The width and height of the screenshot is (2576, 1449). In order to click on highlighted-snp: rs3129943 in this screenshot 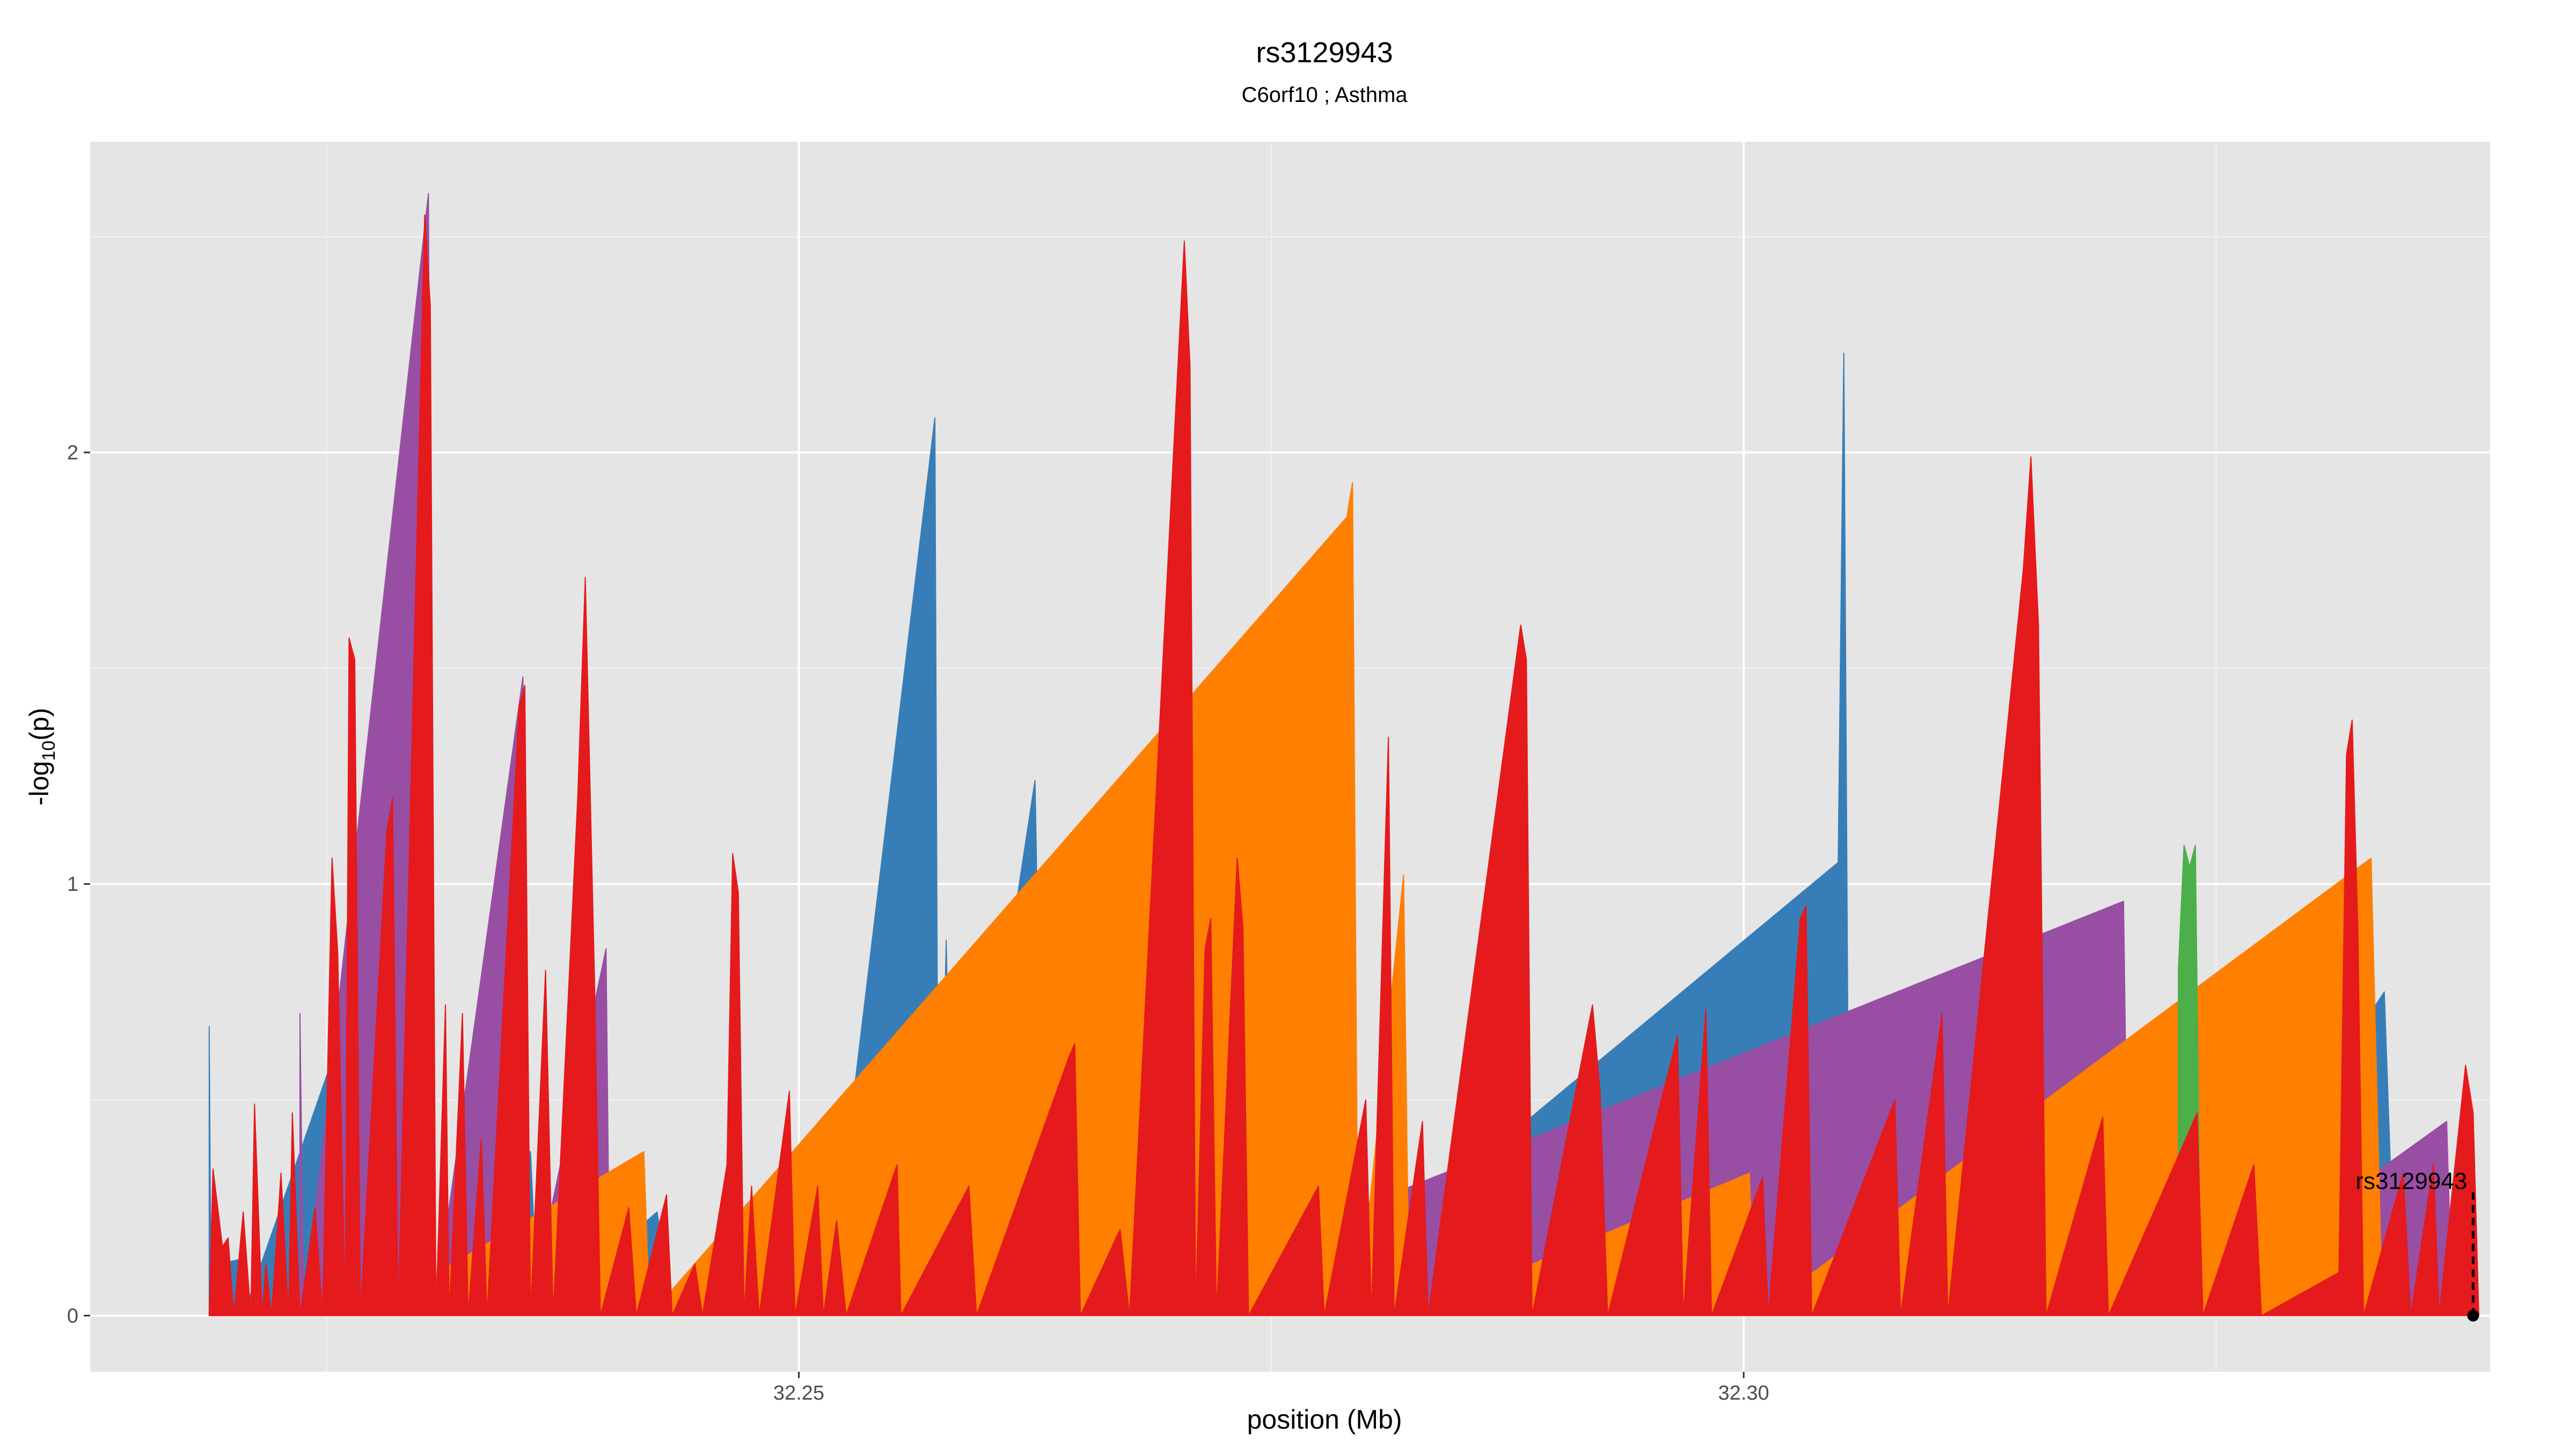, I will do `click(2417, 1245)`.